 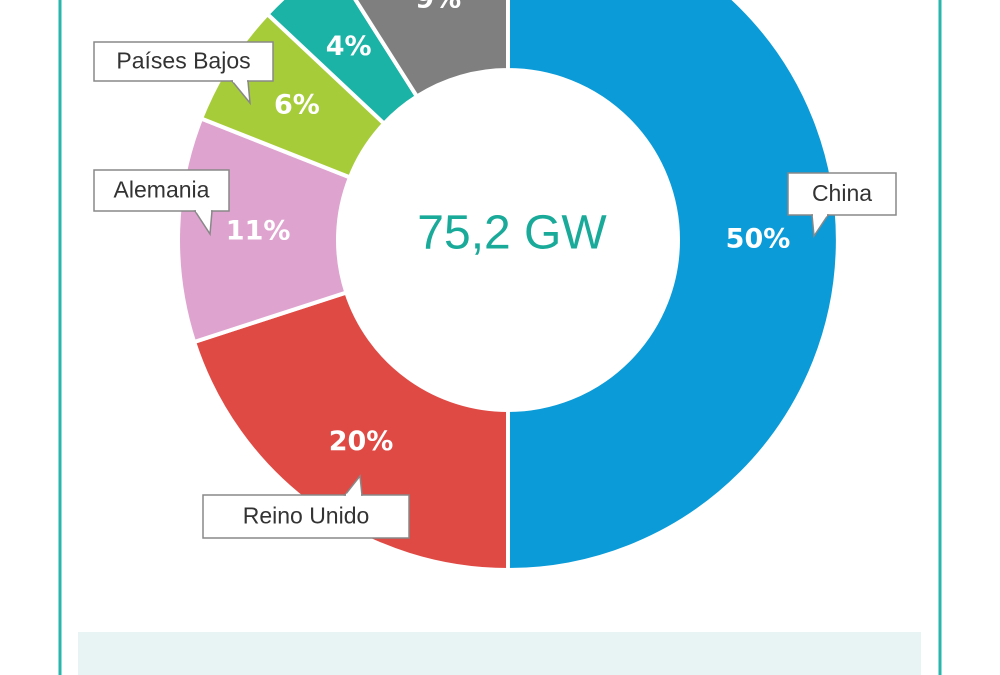 What do you see at coordinates (438, 7) in the screenshot?
I see `value-label: 9%` at bounding box center [438, 7].